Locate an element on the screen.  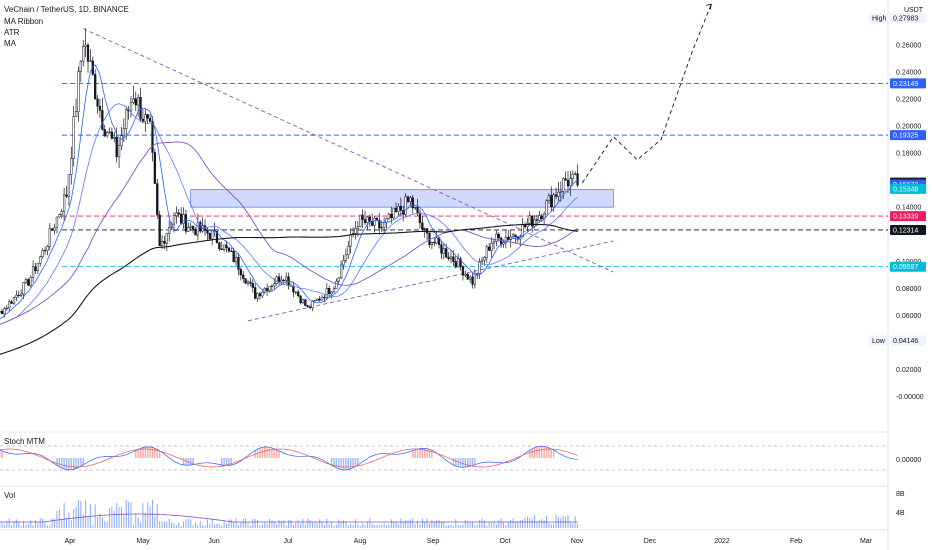
stoch-line-k is located at coordinates (289, 458).